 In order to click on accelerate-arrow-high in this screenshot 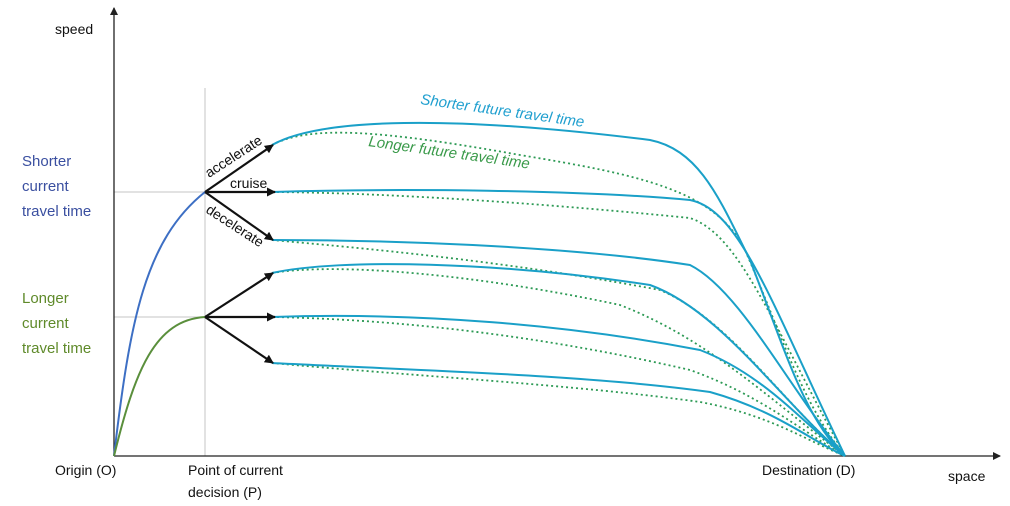, I will do `click(239, 168)`.